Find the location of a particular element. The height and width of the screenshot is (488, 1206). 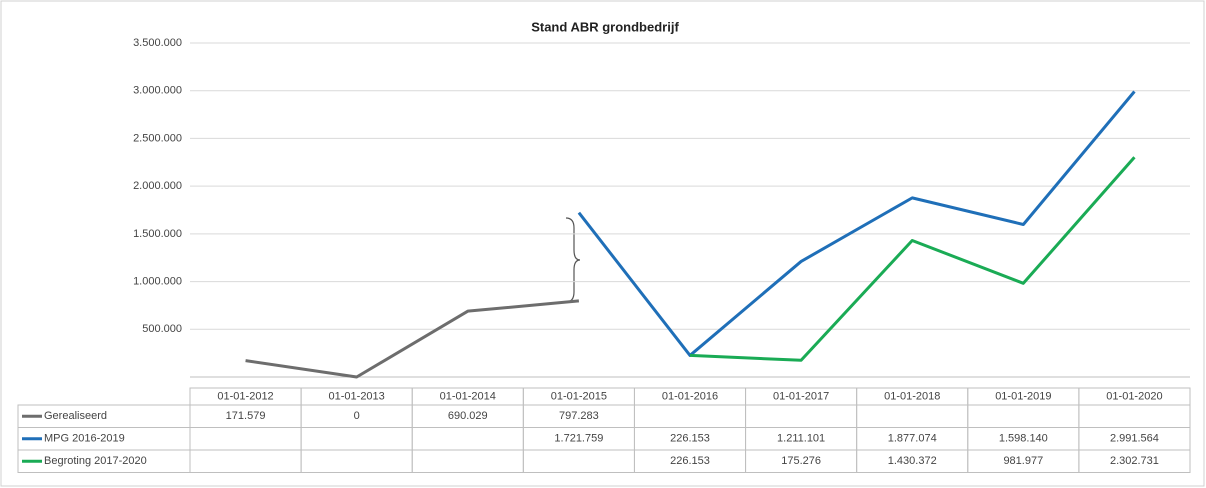

table-value: 1.430.372 is located at coordinates (912, 461).